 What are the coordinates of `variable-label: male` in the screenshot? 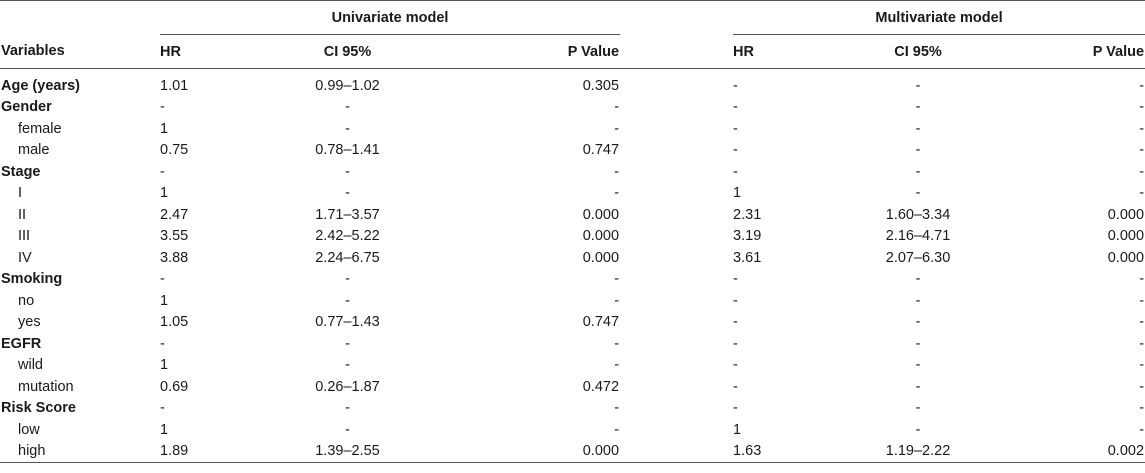 It's located at (34, 150).